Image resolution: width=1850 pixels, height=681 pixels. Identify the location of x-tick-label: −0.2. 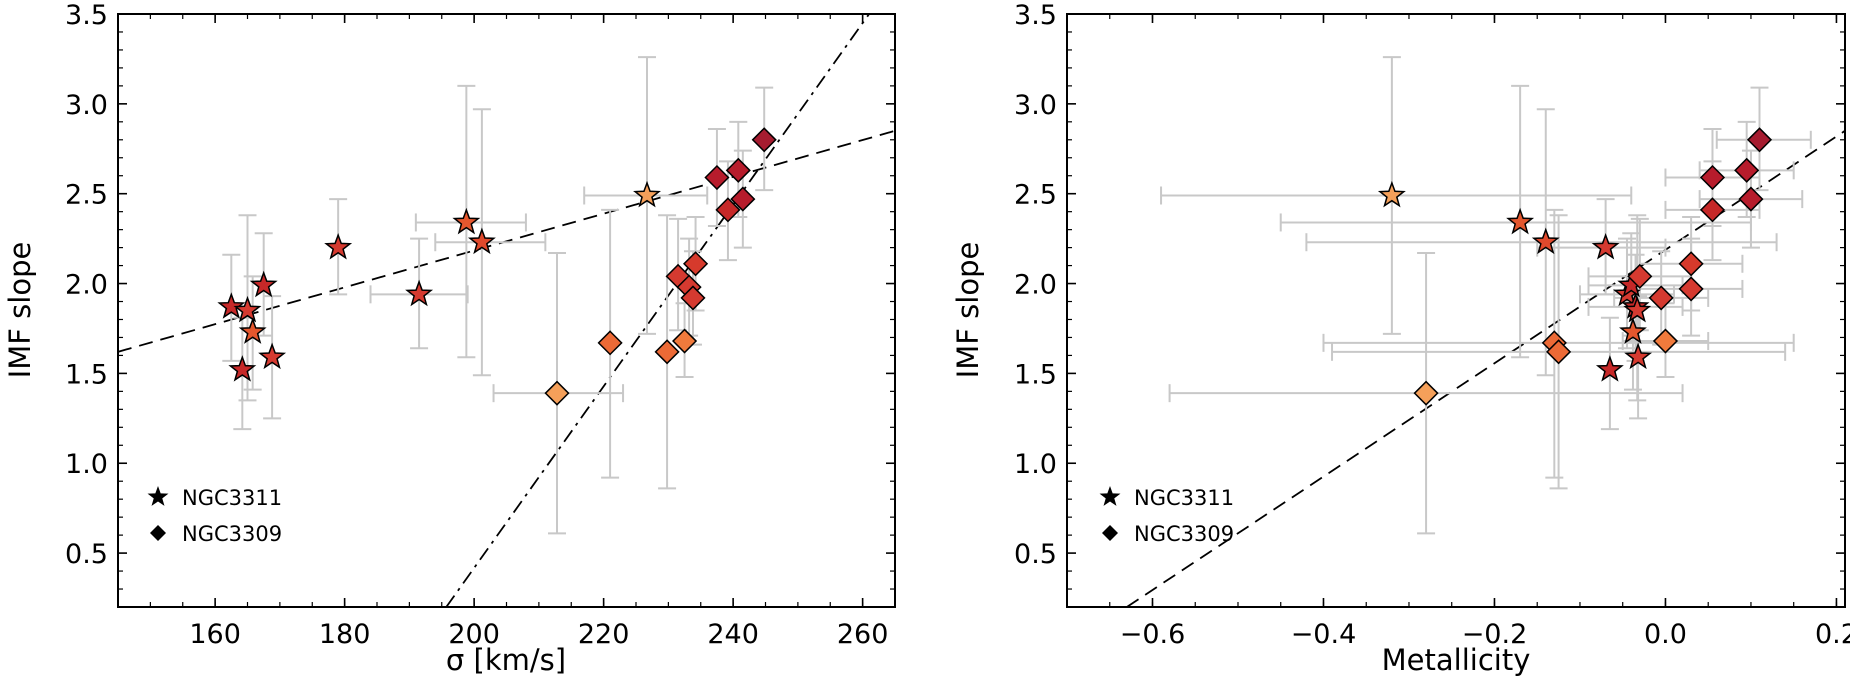
(1495, 634).